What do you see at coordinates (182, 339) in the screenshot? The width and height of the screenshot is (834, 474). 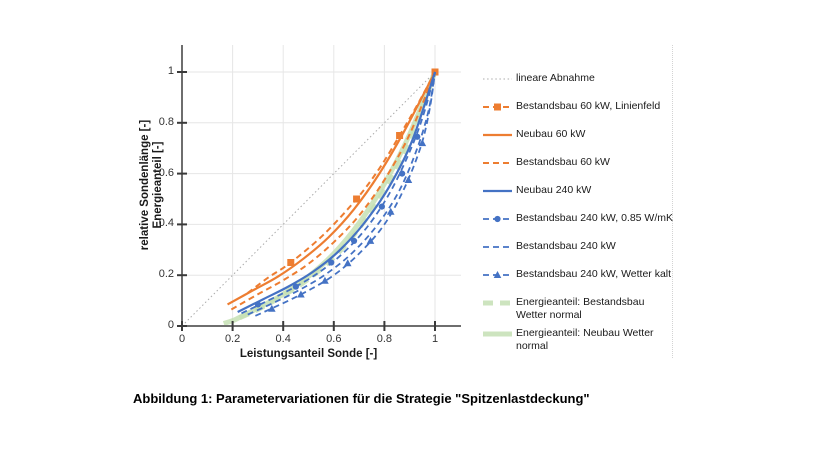 I see `x-tick-label: 0` at bounding box center [182, 339].